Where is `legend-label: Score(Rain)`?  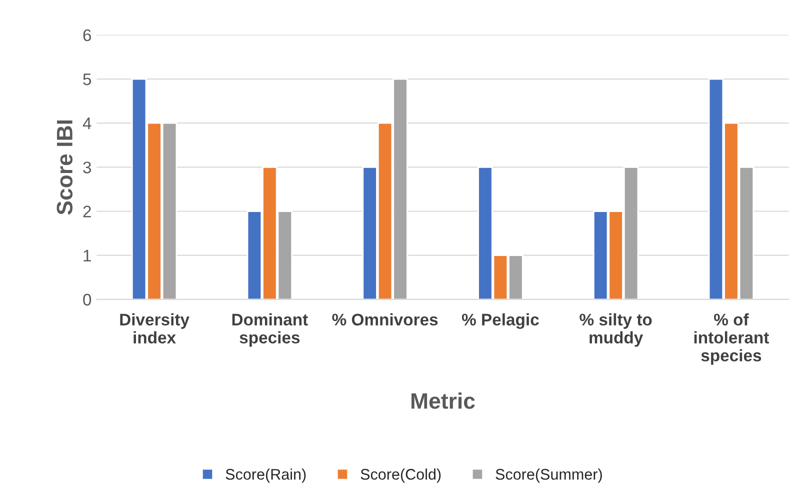
legend-label: Score(Rain) is located at coordinates (266, 475).